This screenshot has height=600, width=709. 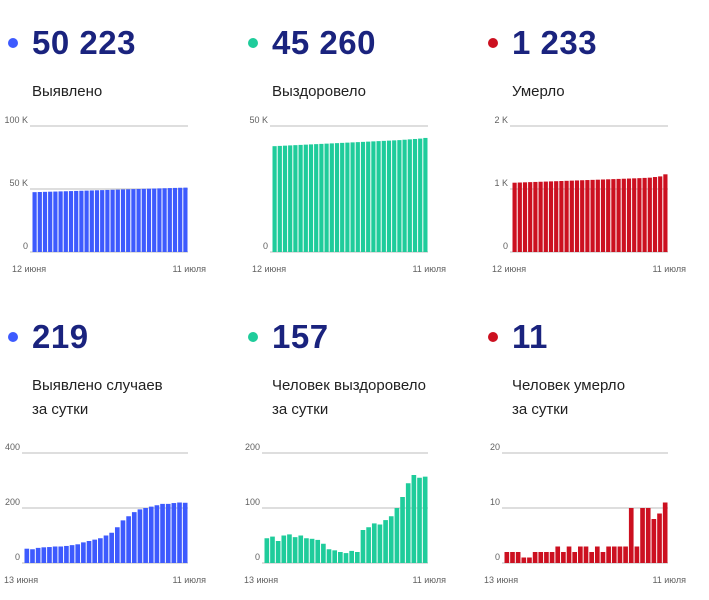 I want to click on stat-value: 157, so click(x=300, y=336).